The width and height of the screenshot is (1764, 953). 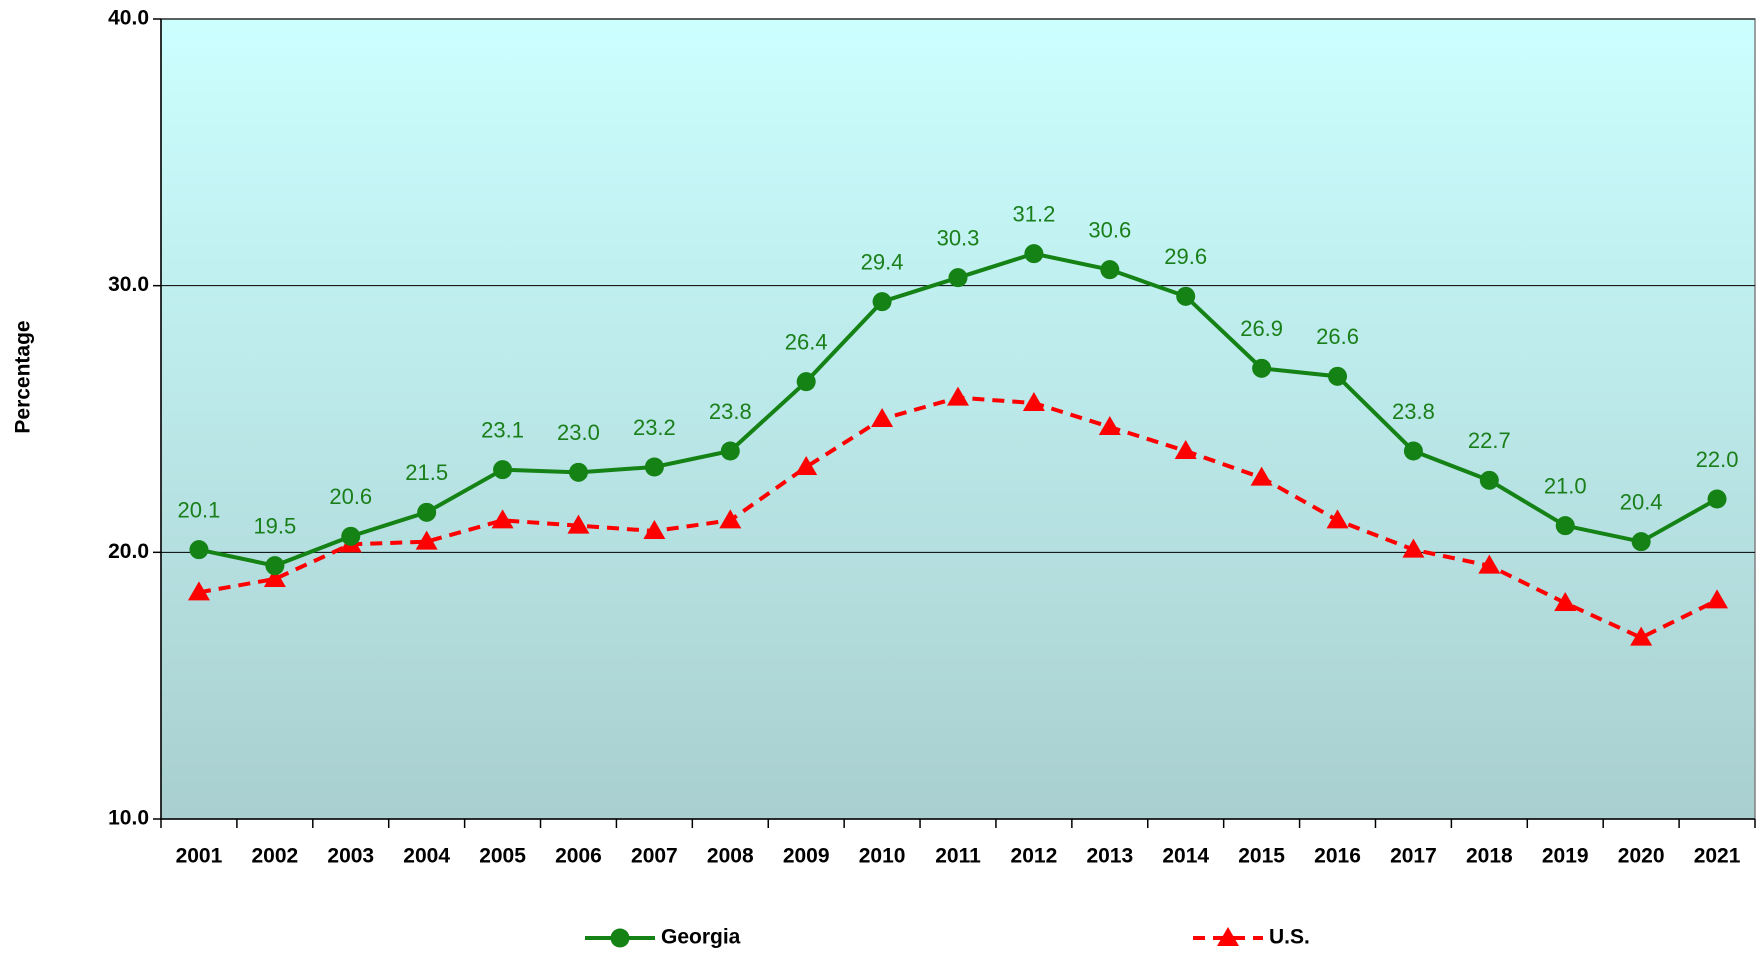 I want to click on x-tick-label: 2010, so click(x=882, y=856).